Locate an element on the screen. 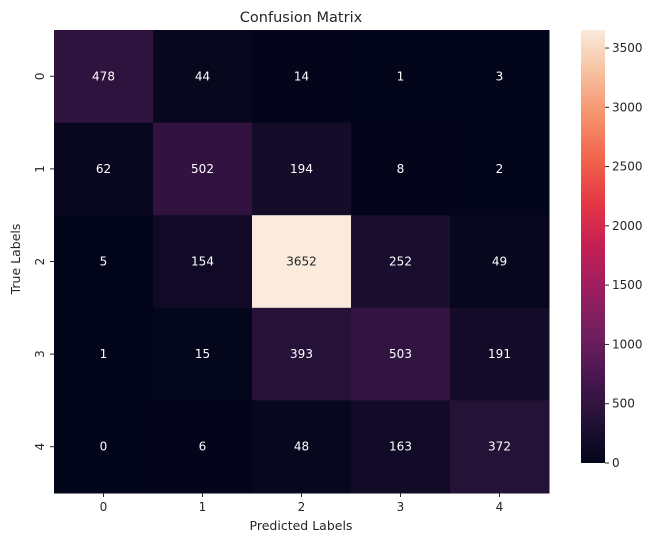 This screenshot has height=545, width=658. cell-value-label: 154 is located at coordinates (202, 262).